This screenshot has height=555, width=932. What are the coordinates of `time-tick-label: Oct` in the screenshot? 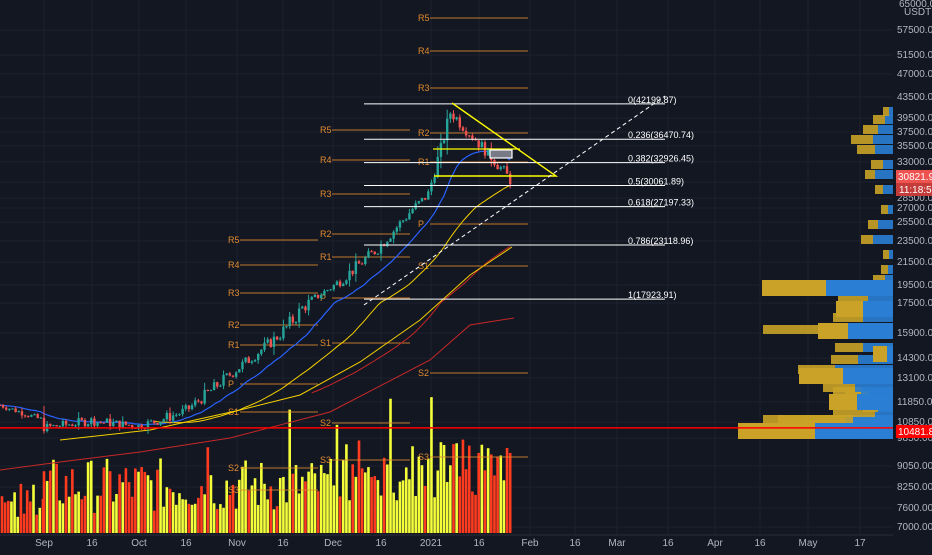 It's located at (139, 543).